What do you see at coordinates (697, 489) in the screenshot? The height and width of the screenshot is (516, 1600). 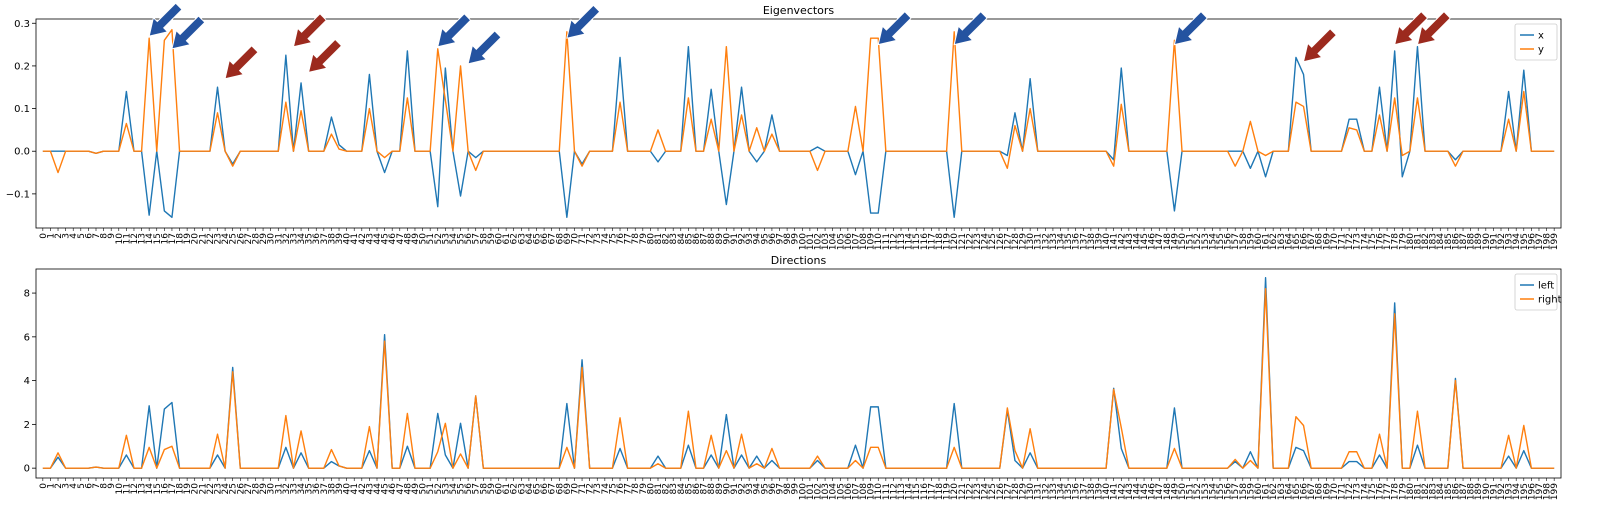 I see `x-tick-label: 86` at bounding box center [697, 489].